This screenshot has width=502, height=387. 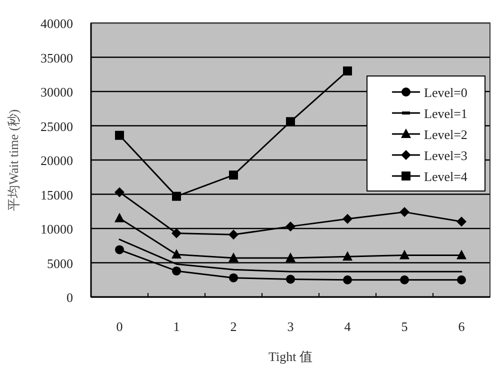 I want to click on x-tick-label: 2, so click(x=233, y=326).